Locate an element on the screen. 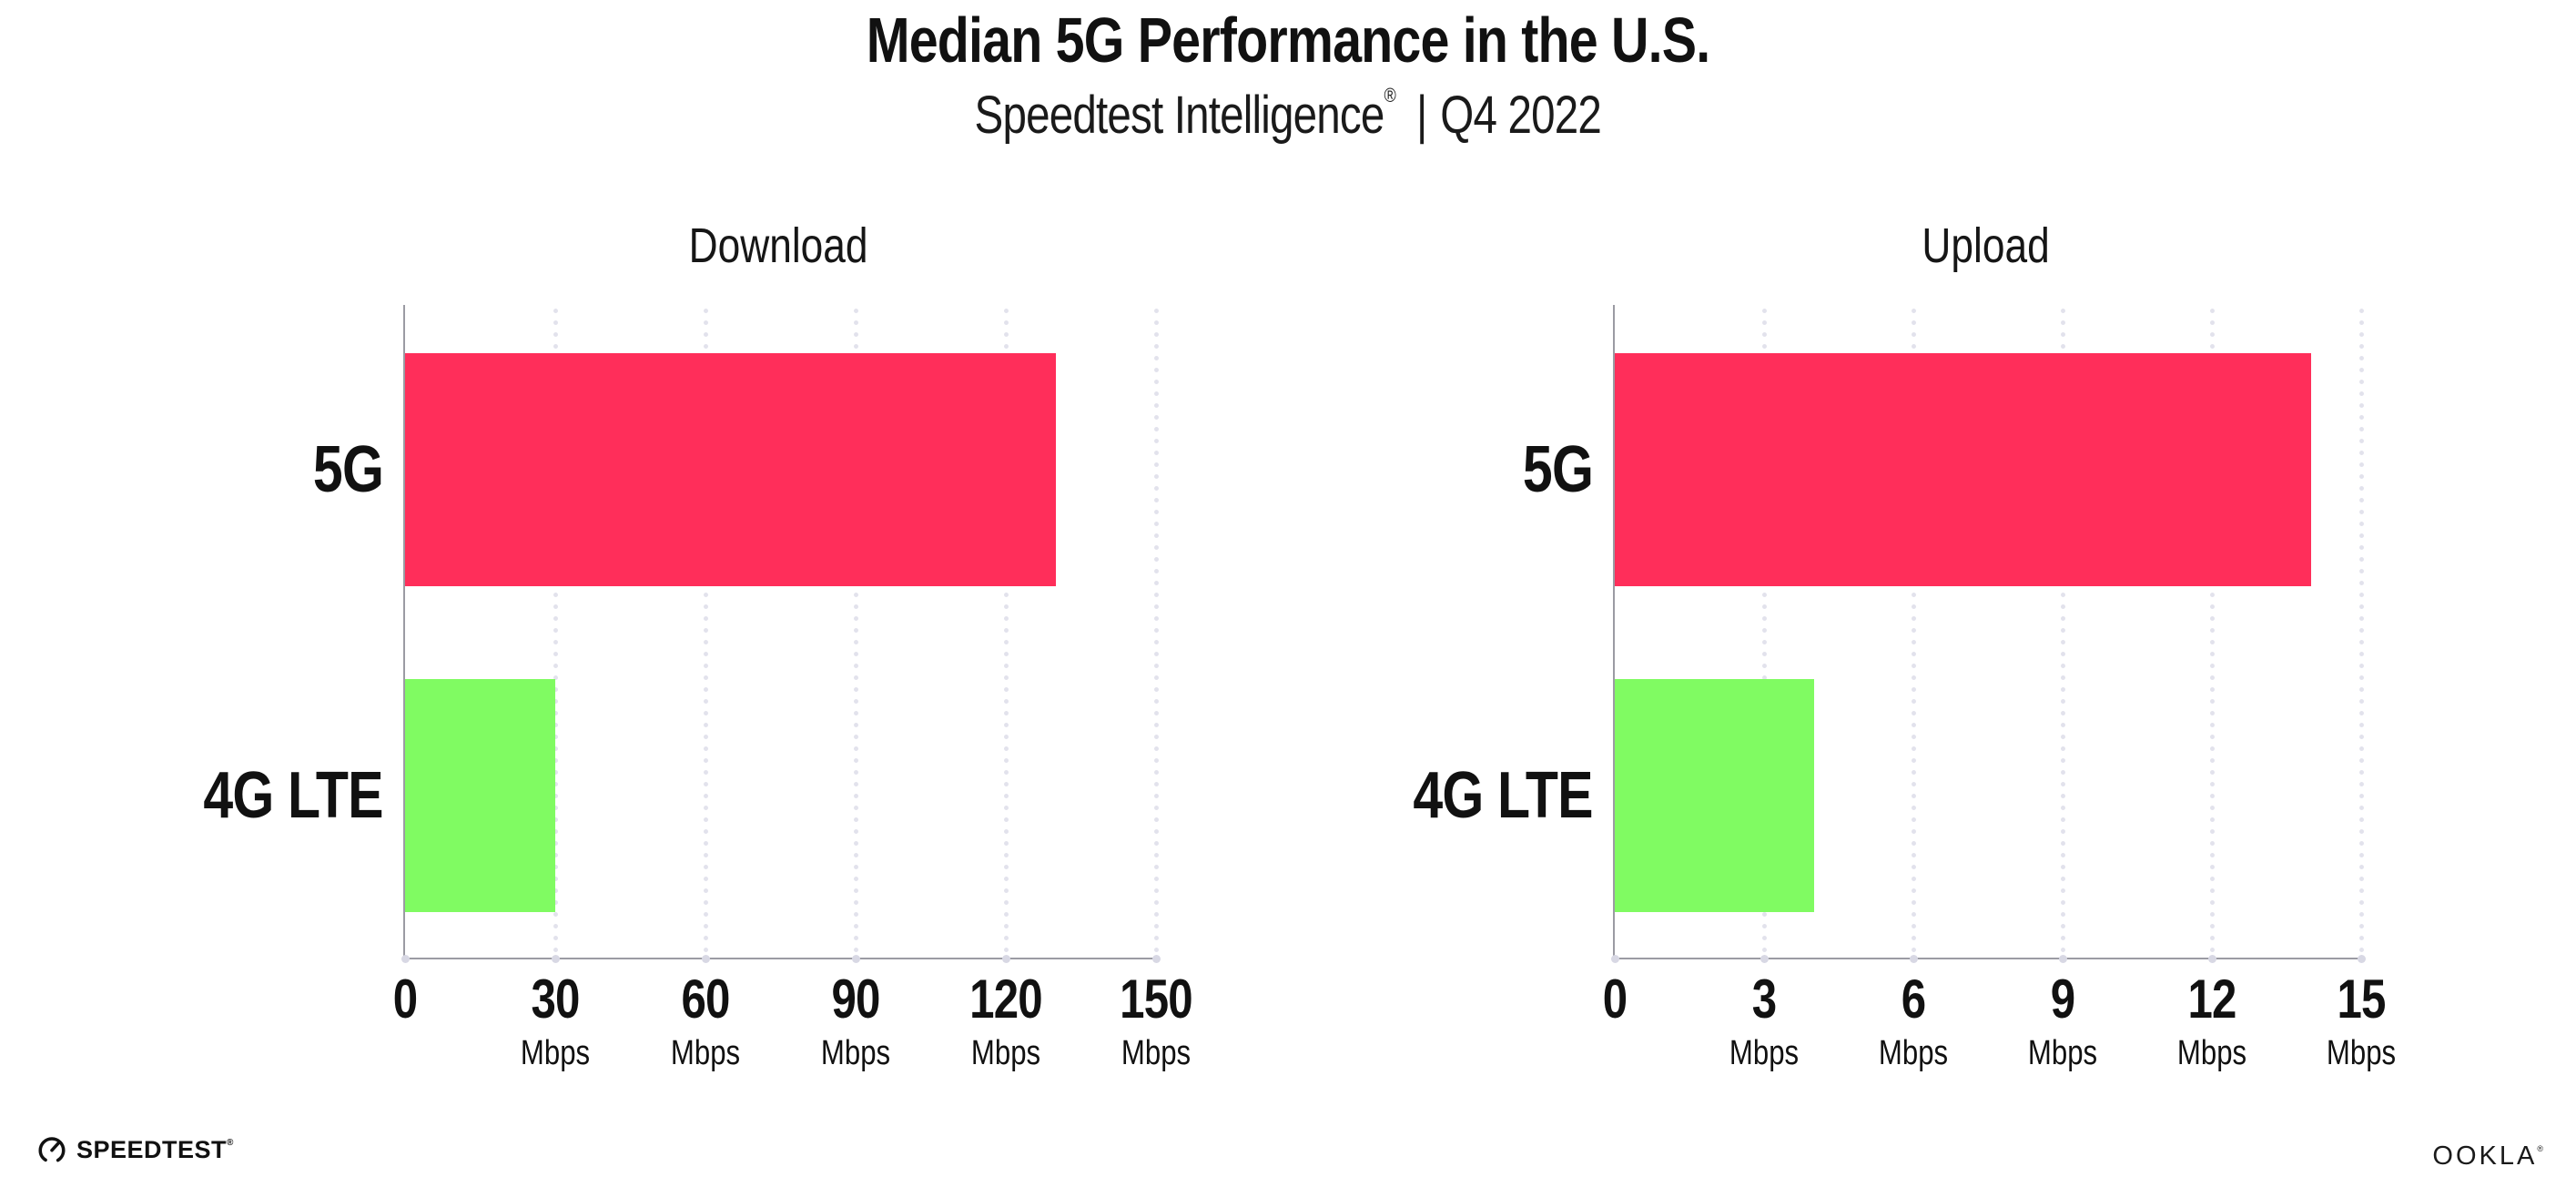 The image size is (2576, 1197). x-tick-label-9: 9 Mbps is located at coordinates (2062, 1021).